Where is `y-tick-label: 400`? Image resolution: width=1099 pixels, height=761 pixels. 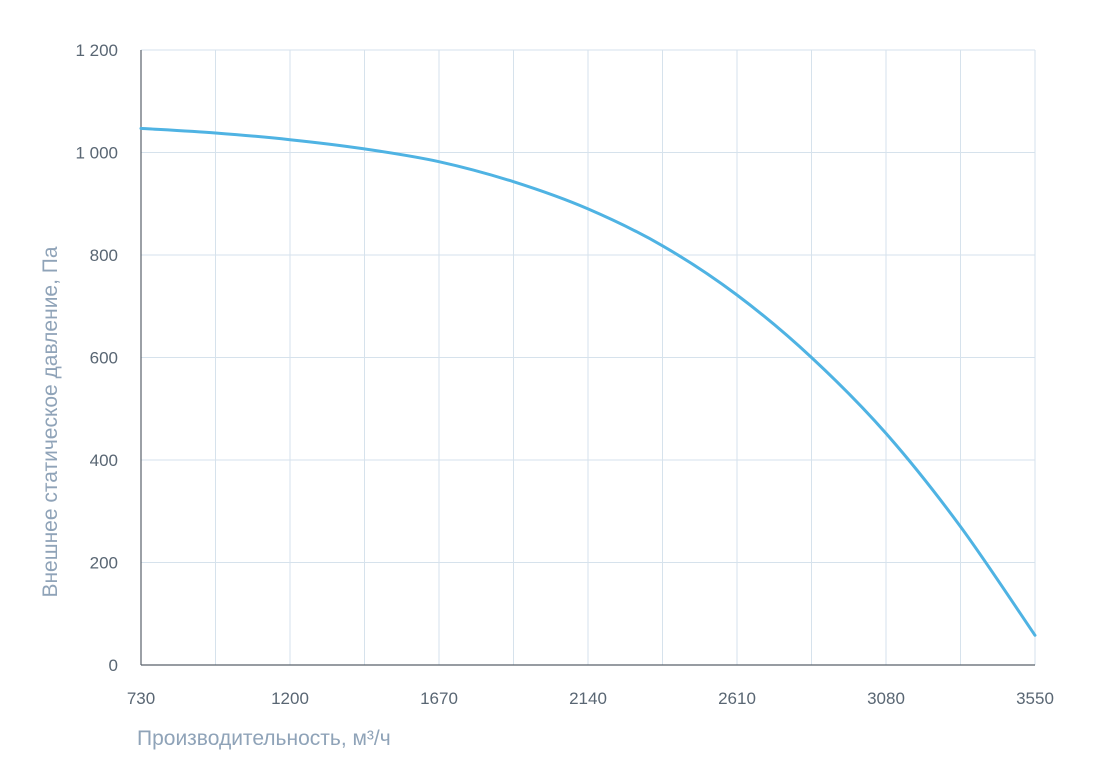
y-tick-label: 400 is located at coordinates (104, 460).